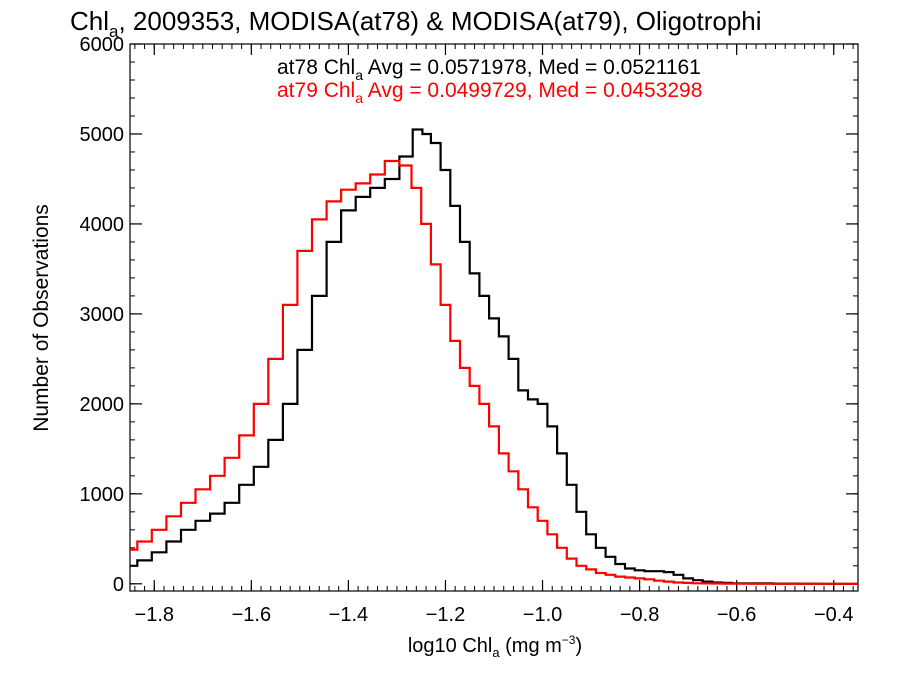  Describe the element at coordinates (833, 615) in the screenshot. I see `x-tick-label: −0.4` at that location.